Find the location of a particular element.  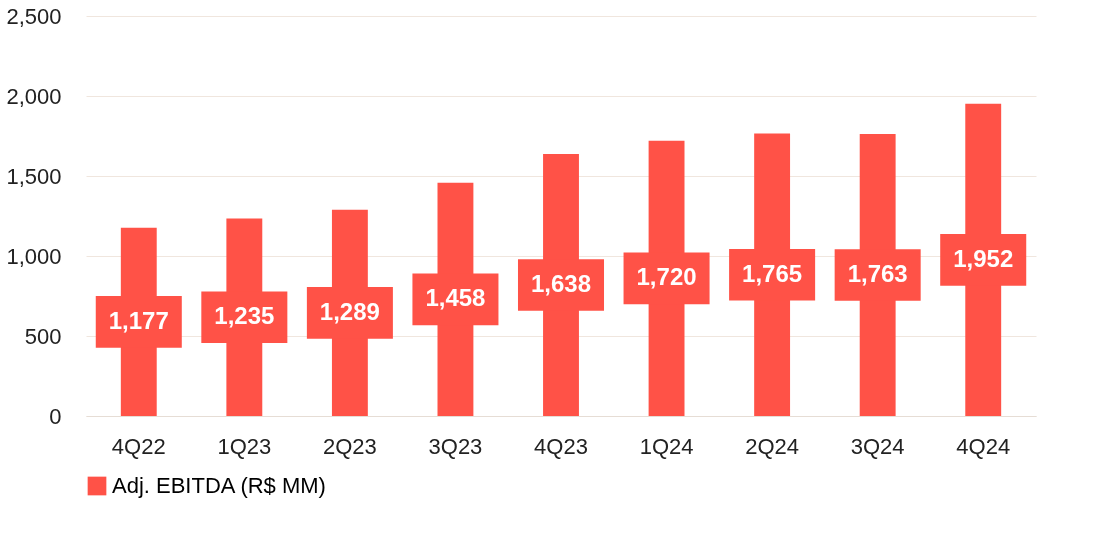

data-label: 1,177 is located at coordinates (138, 320).